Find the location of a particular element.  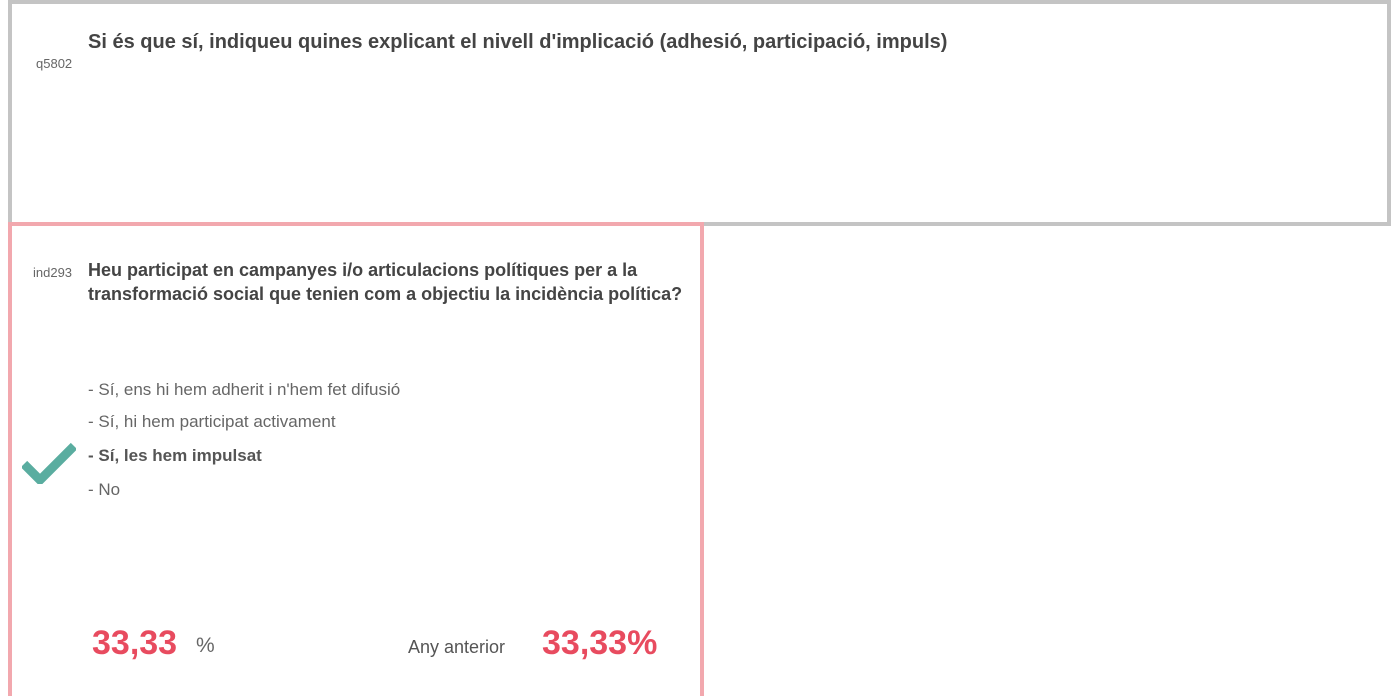

previous-label: Any anterior is located at coordinates (457, 647).